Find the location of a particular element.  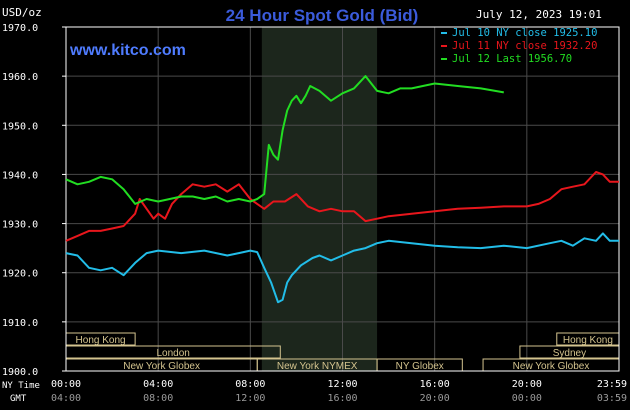

x-tick-label-gmt: 12:00 is located at coordinates (250, 398).